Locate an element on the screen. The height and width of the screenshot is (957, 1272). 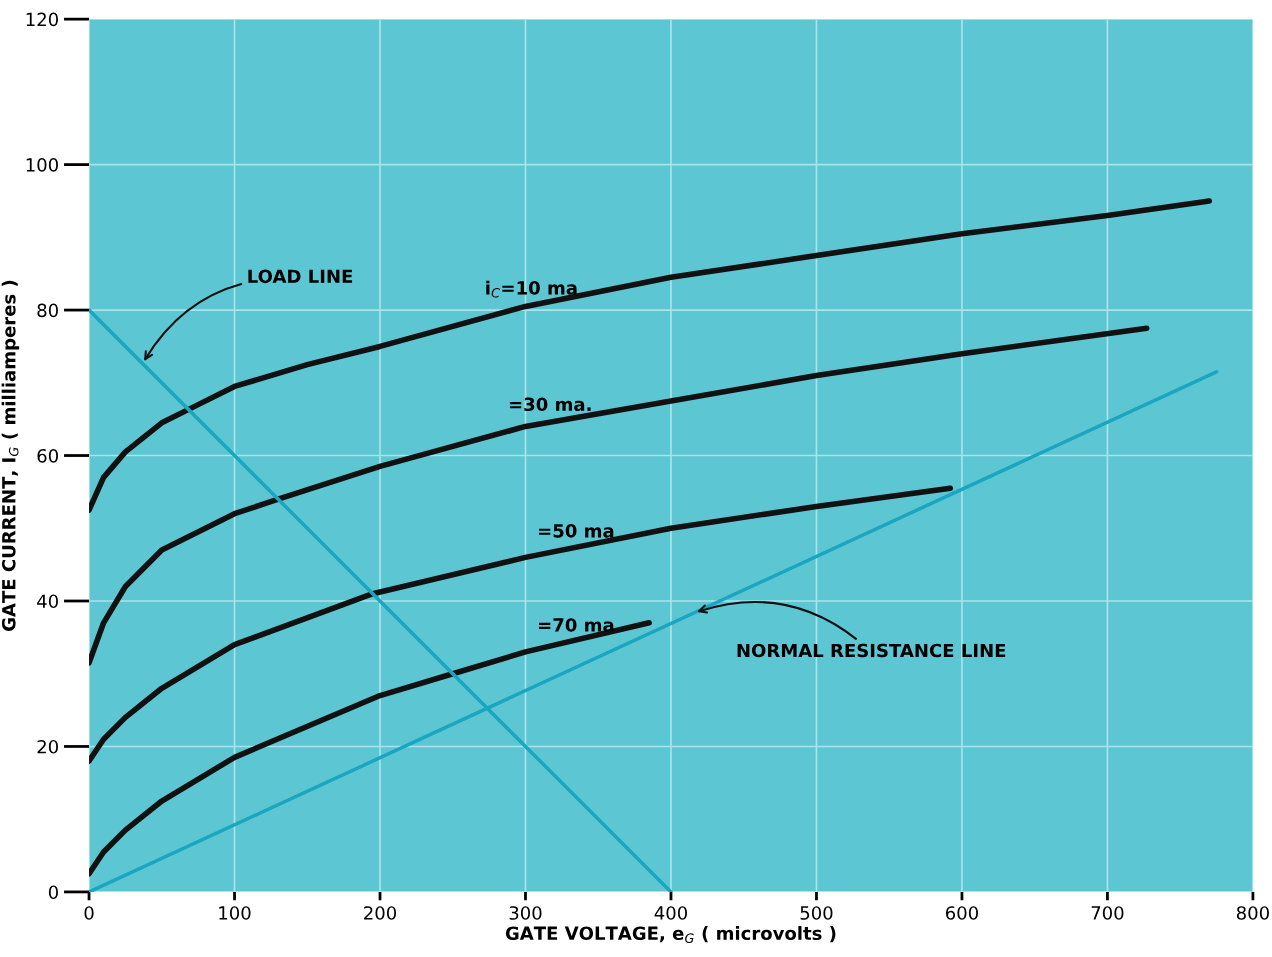
y-tick-label: 80 is located at coordinates (47, 310).